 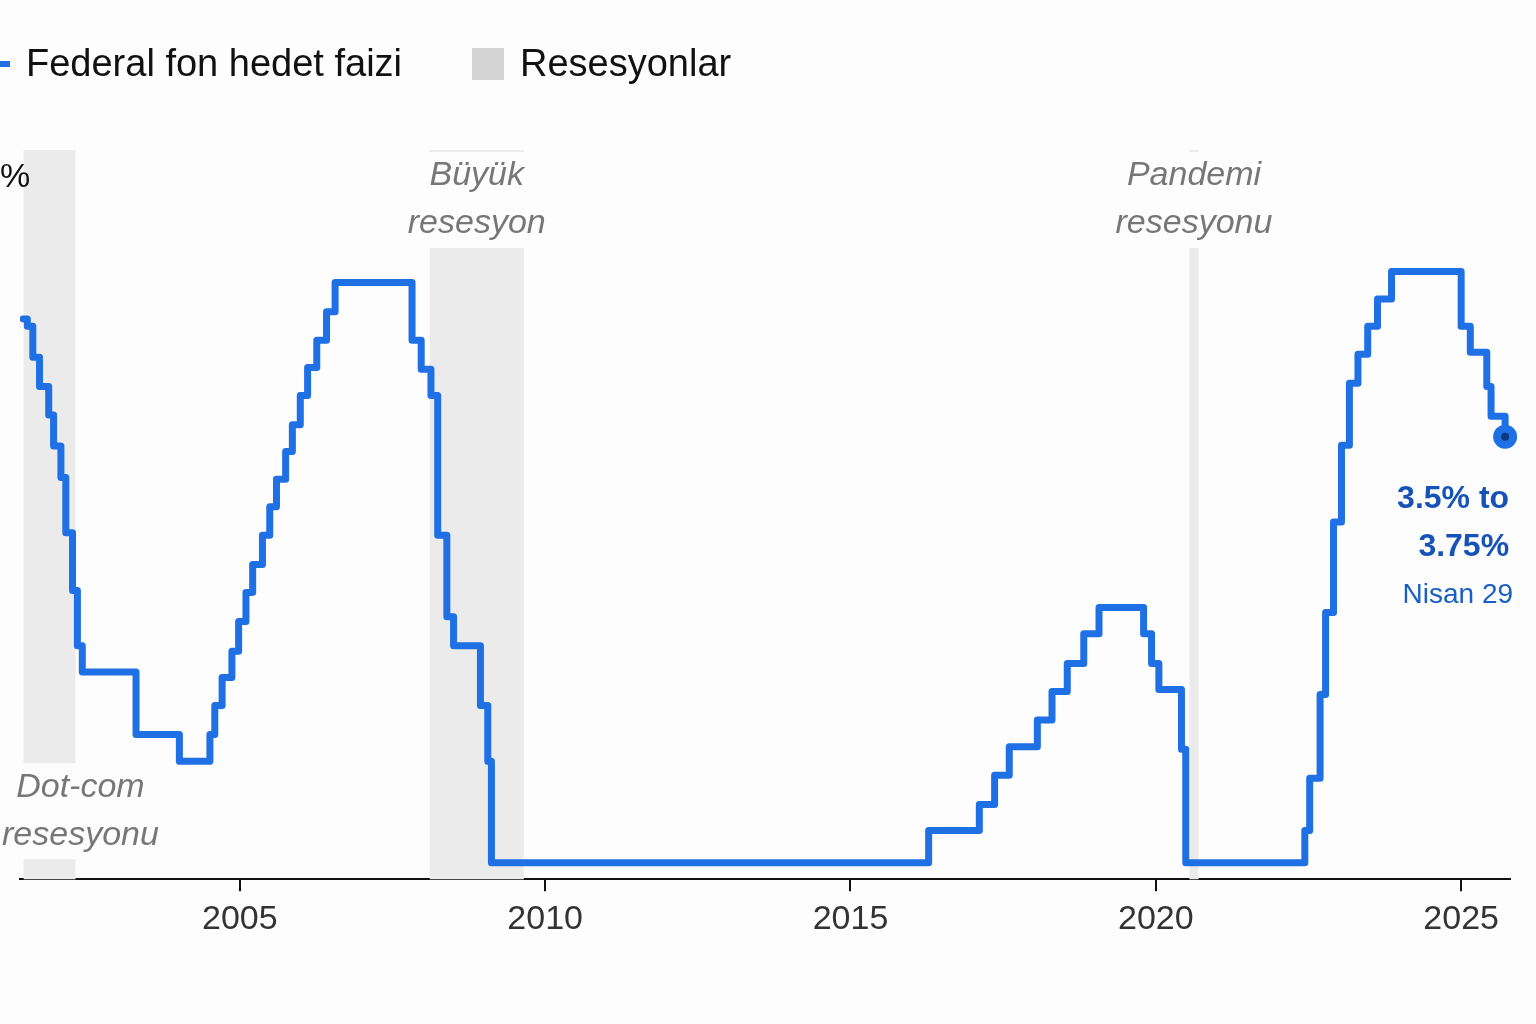 I want to click on y-axis-title: %, so click(x=15, y=175).